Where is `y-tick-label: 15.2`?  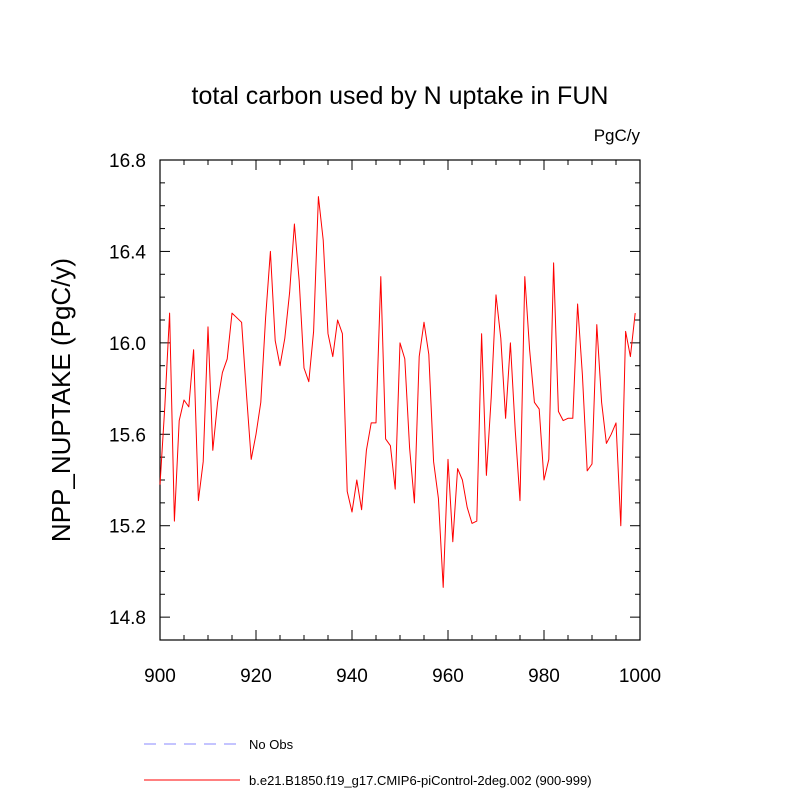
y-tick-label: 15.2 is located at coordinates (127, 527).